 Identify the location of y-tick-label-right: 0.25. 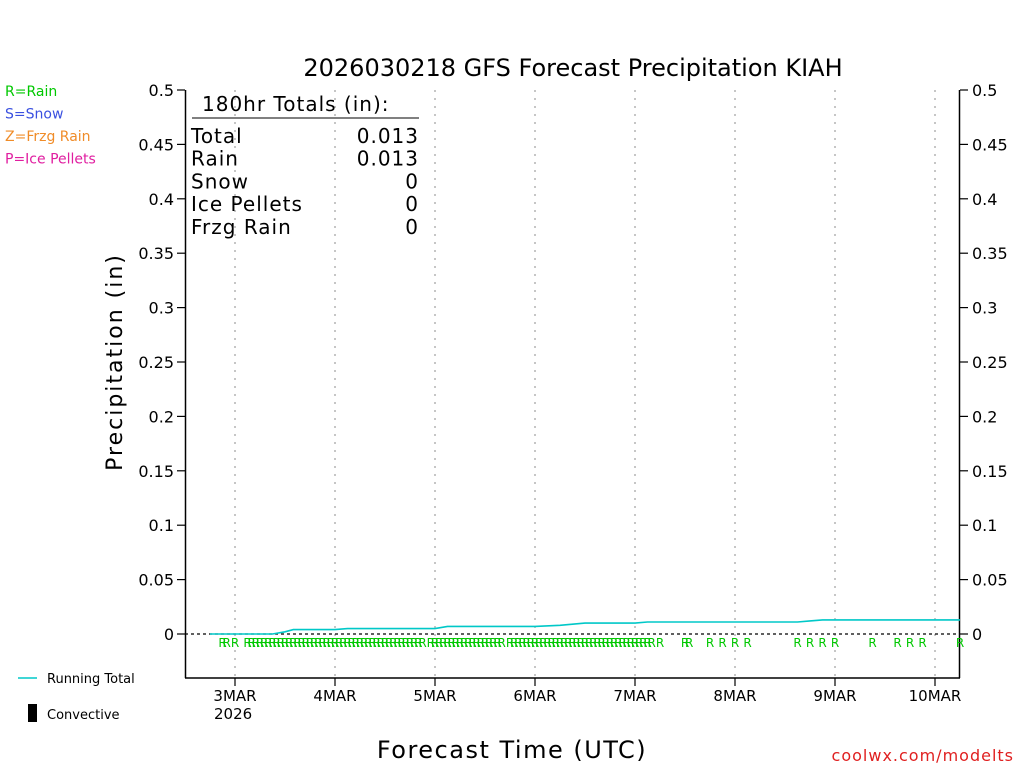
(990, 362).